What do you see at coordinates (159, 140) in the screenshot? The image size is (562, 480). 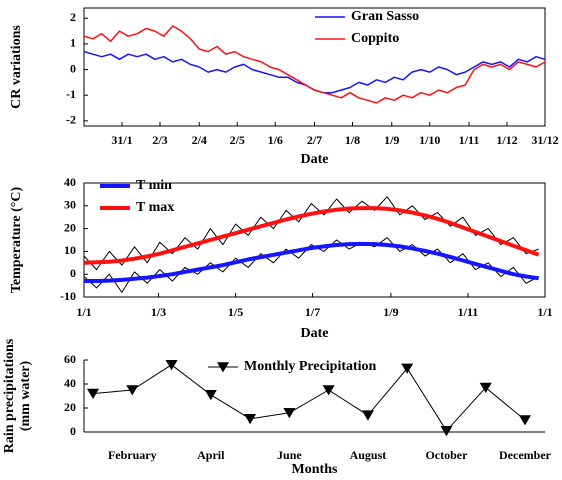 I see `x-tick-label: 2/3` at bounding box center [159, 140].